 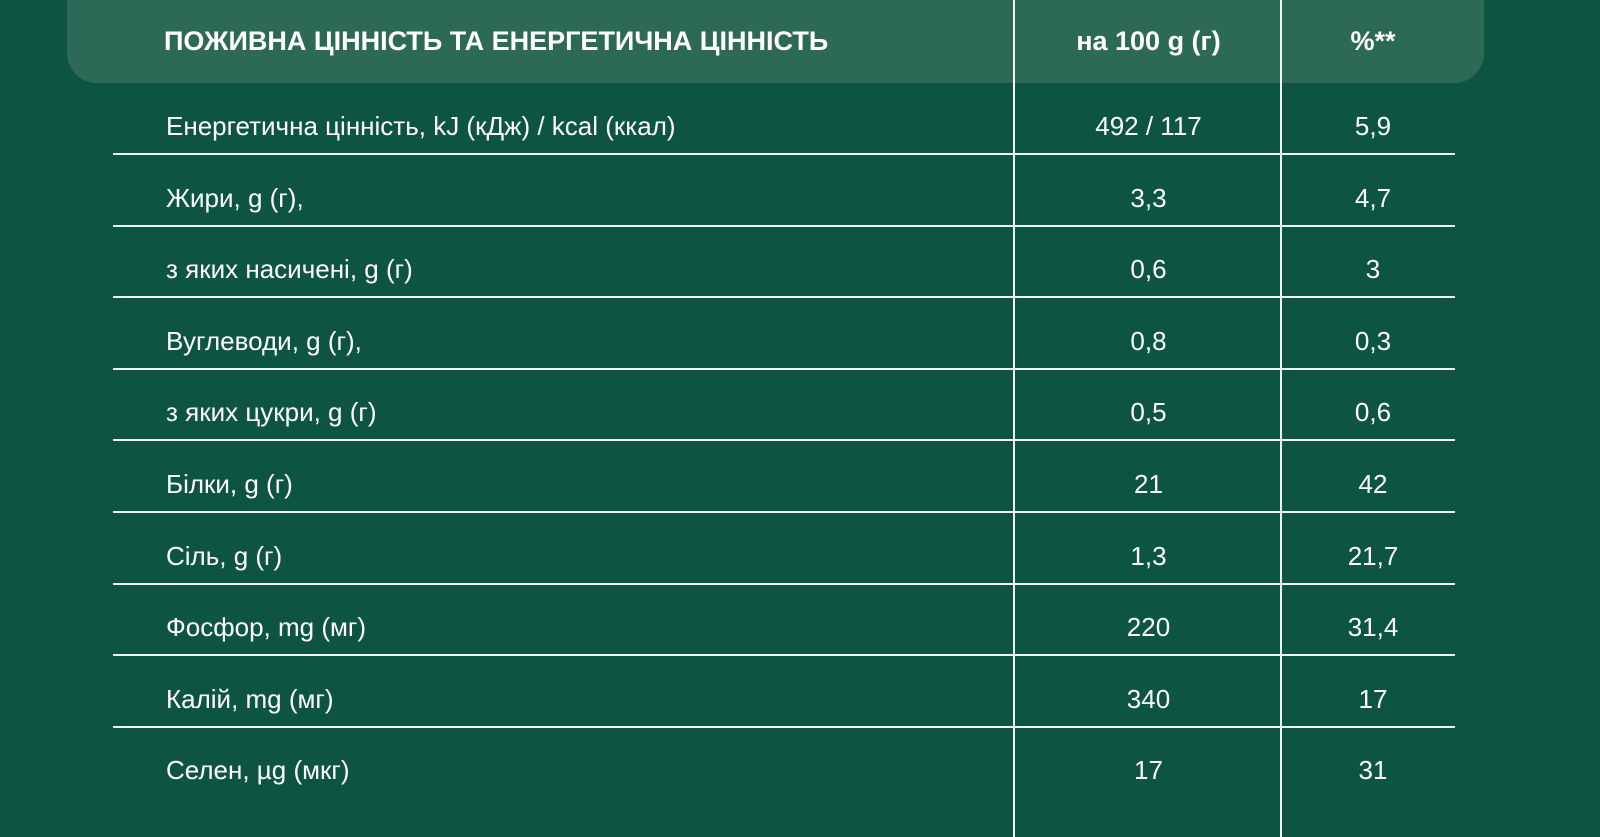 I want to click on header-percent: %**, so click(x=1373, y=41).